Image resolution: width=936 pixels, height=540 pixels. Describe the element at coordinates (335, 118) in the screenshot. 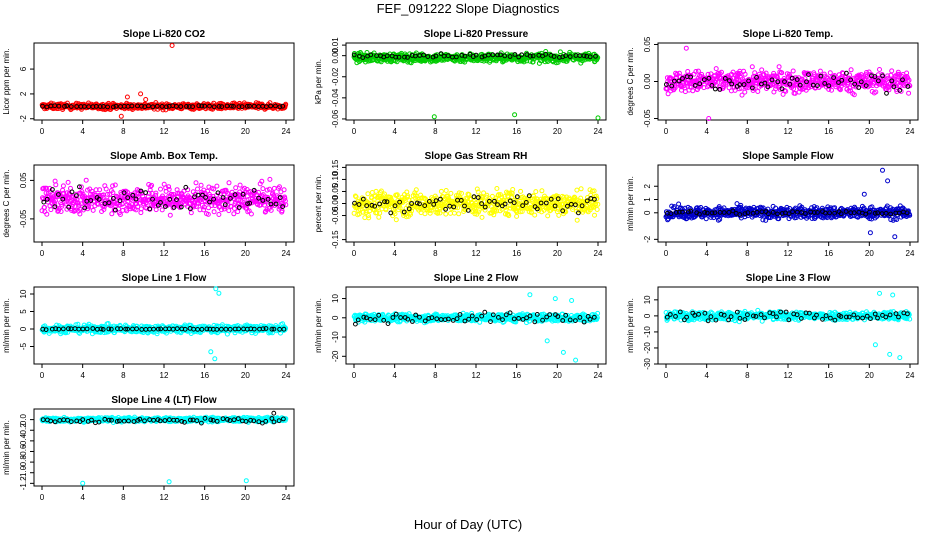

I see `y-tick-label: -0.06` at that location.